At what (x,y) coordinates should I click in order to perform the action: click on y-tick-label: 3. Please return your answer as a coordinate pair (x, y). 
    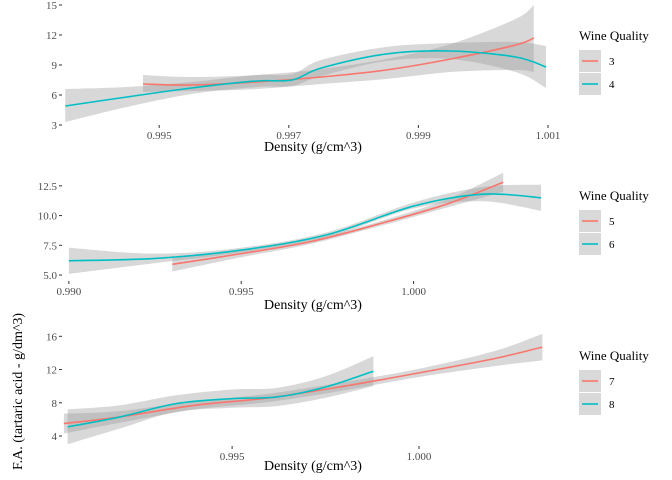
    Looking at the image, I should click on (55, 126).